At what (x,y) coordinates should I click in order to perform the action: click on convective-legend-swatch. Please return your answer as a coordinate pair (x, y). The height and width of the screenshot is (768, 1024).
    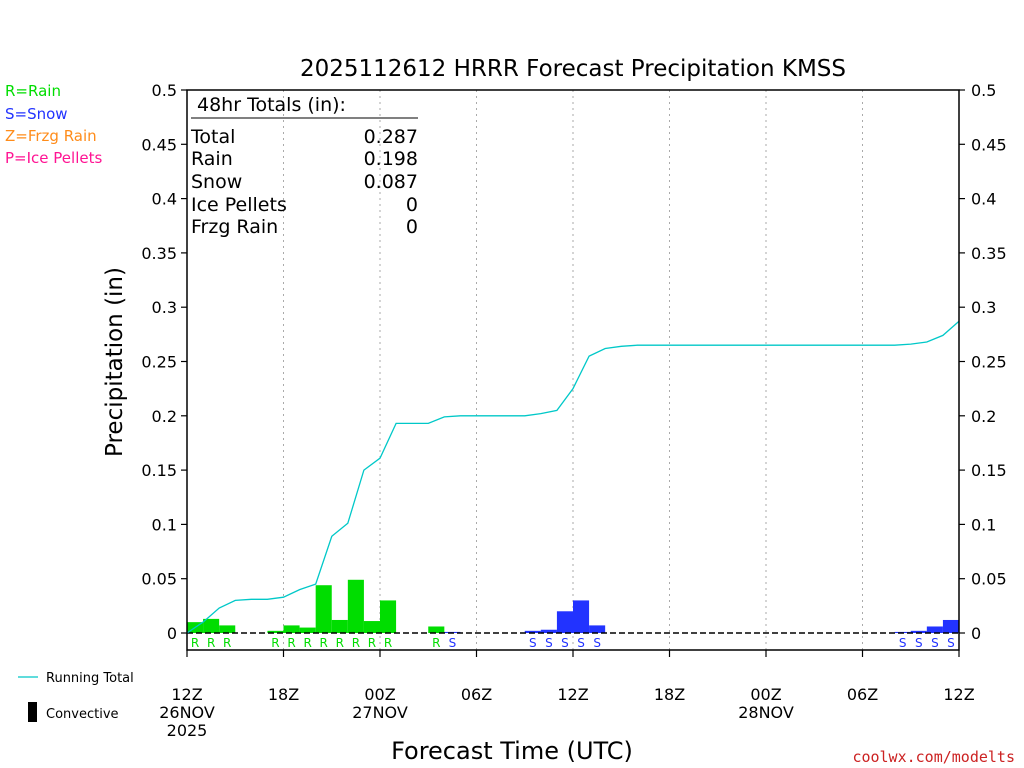
    Looking at the image, I should click on (32, 712).